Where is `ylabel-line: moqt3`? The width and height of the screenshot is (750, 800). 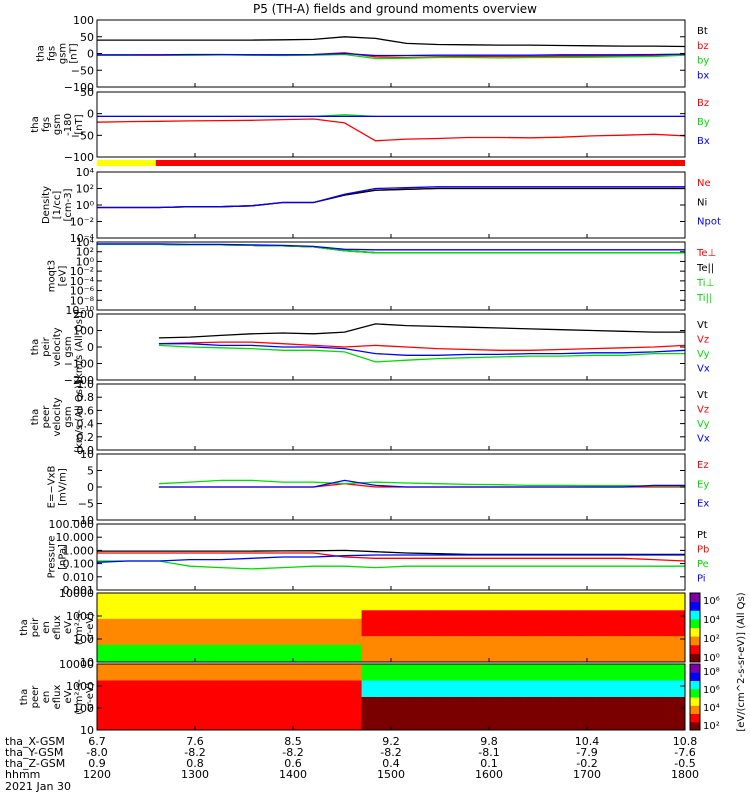 ylabel-line: moqt3 is located at coordinates (52, 276).